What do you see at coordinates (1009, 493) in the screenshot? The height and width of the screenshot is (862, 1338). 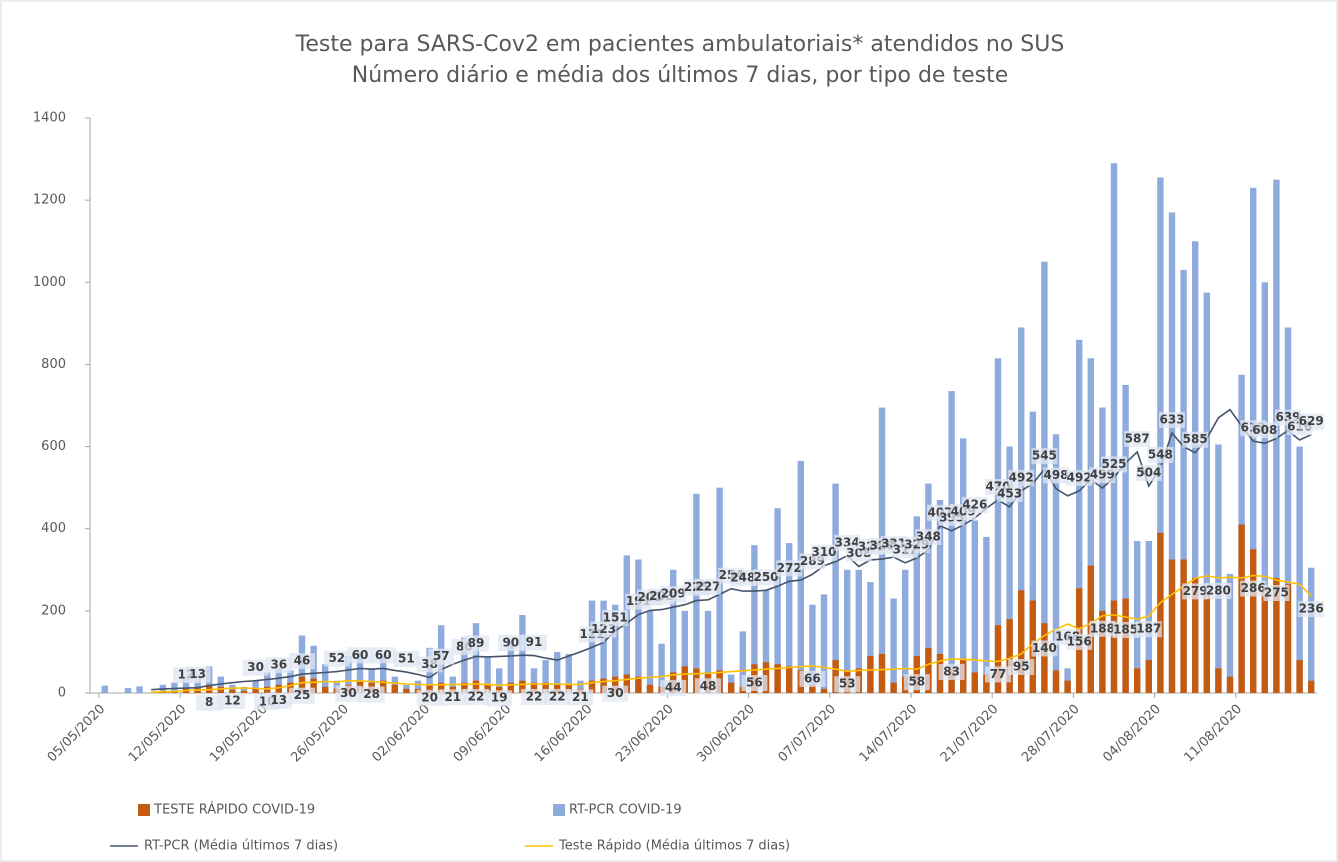 I see `data-label: 453` at bounding box center [1009, 493].